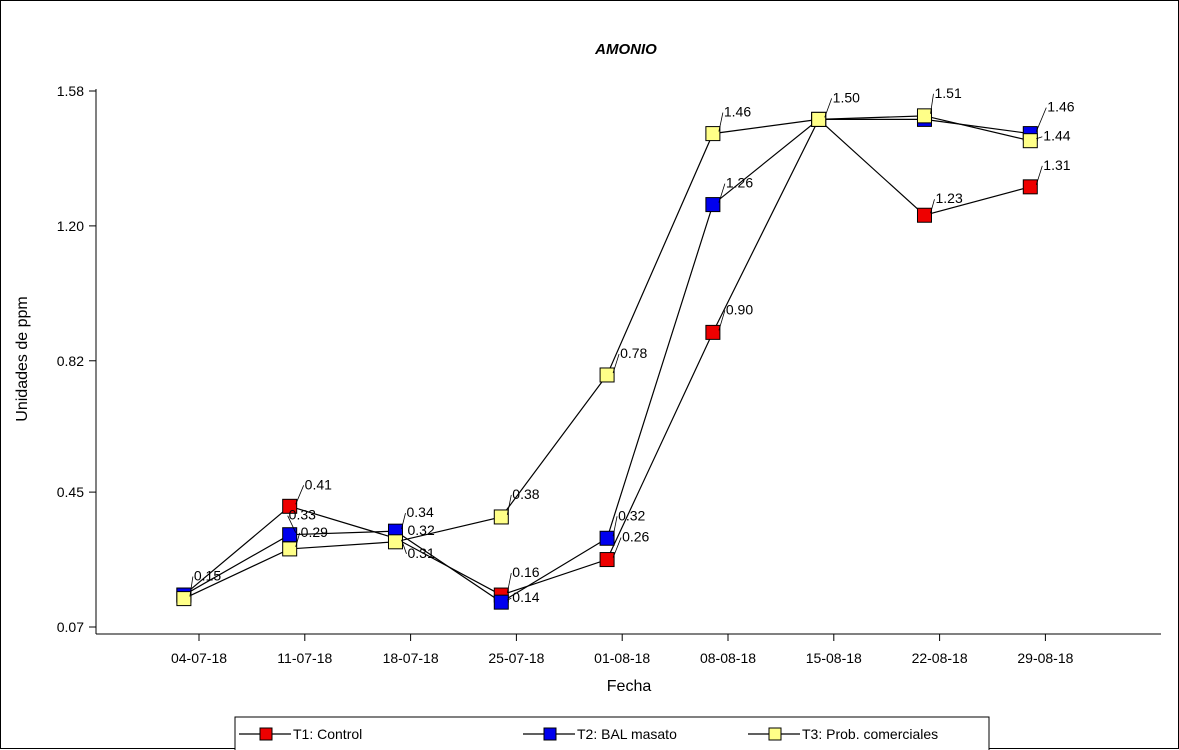  Describe the element at coordinates (70, 91) in the screenshot. I see `y-tick-label: 1.58` at that location.